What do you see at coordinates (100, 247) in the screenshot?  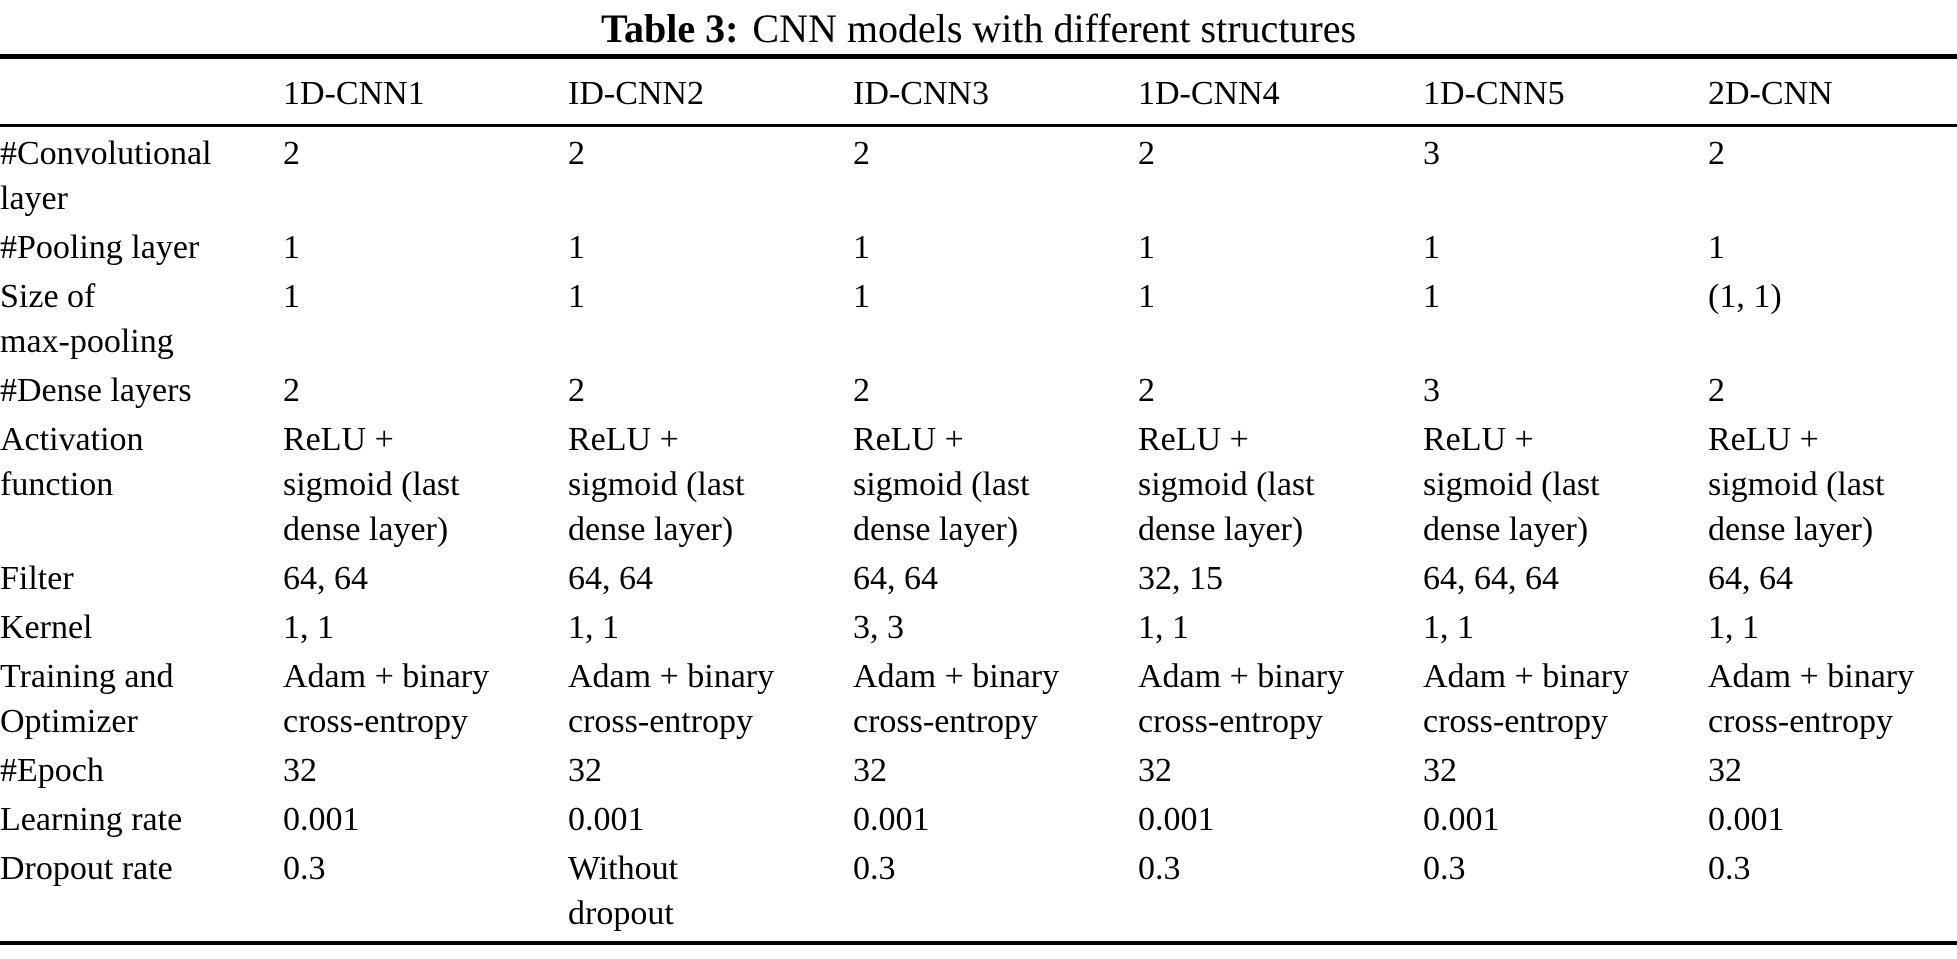 I see `row-label: #Pooling layer` at bounding box center [100, 247].